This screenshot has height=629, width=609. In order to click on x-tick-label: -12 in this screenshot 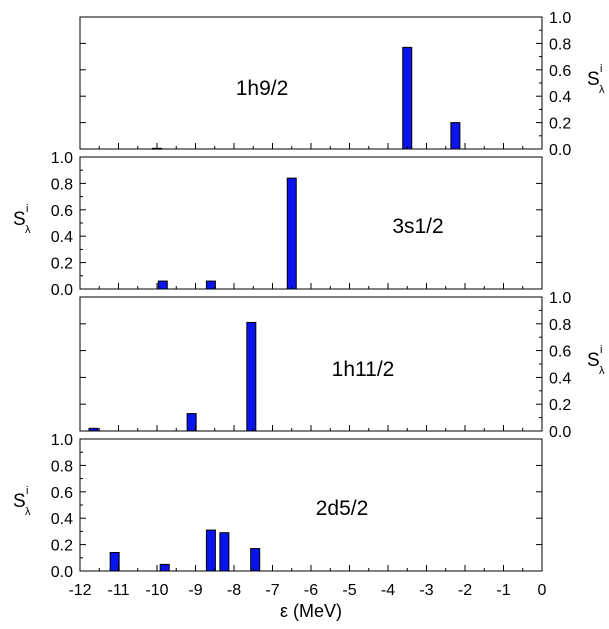, I will do `click(79, 590)`.